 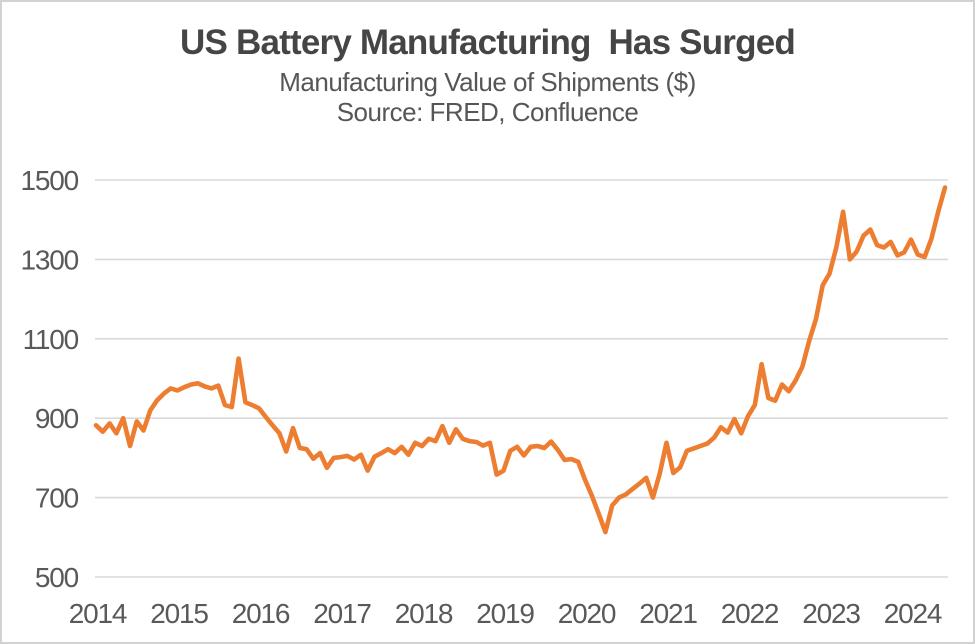 I want to click on x-tick-label: 2019, so click(x=505, y=613).